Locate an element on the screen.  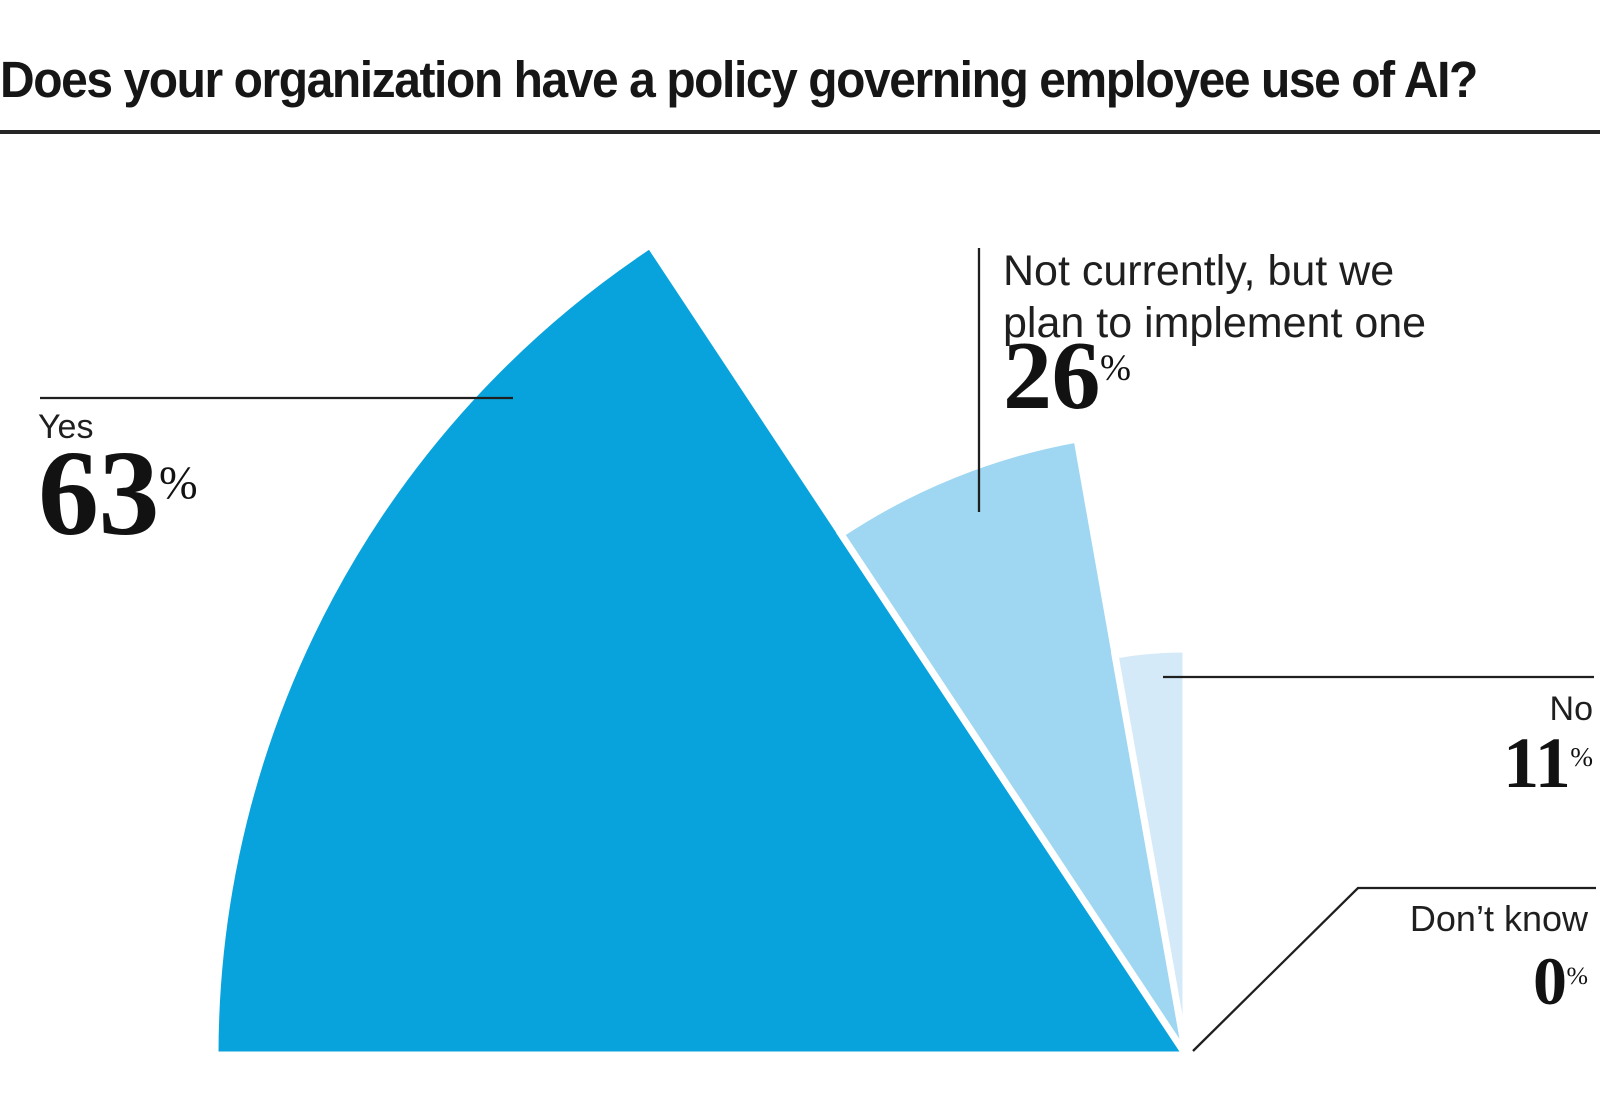
label-plan-line1: Not currently, but we is located at coordinates (1199, 271).